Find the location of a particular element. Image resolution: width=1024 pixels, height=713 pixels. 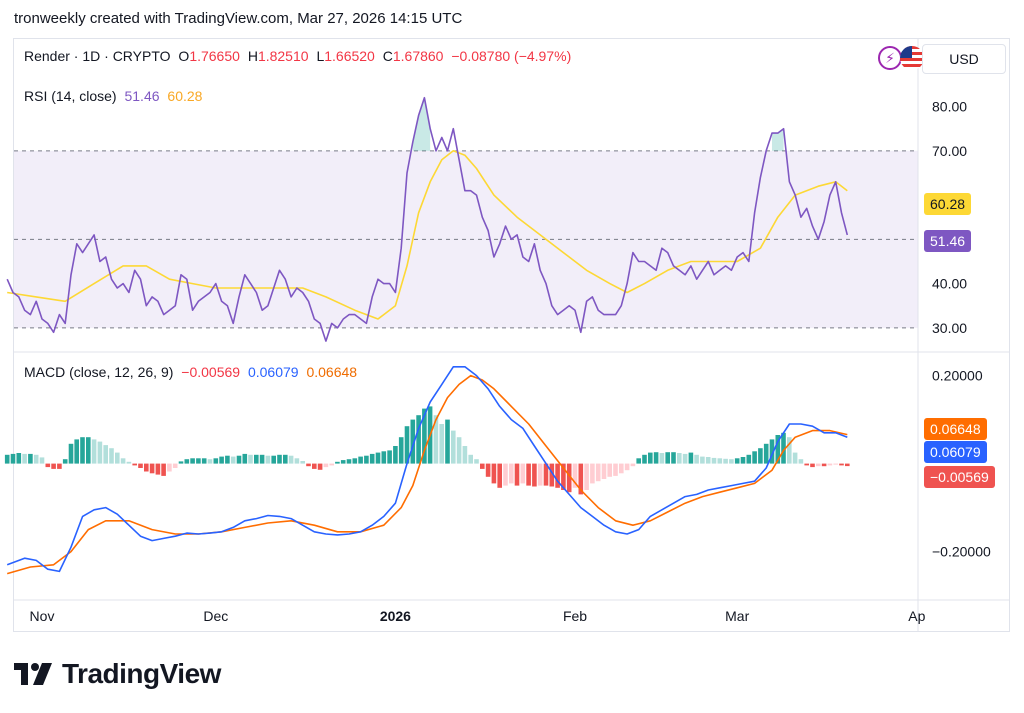

rsi-legend: RSI (14, close) 51.46 60.28 is located at coordinates (115, 96).